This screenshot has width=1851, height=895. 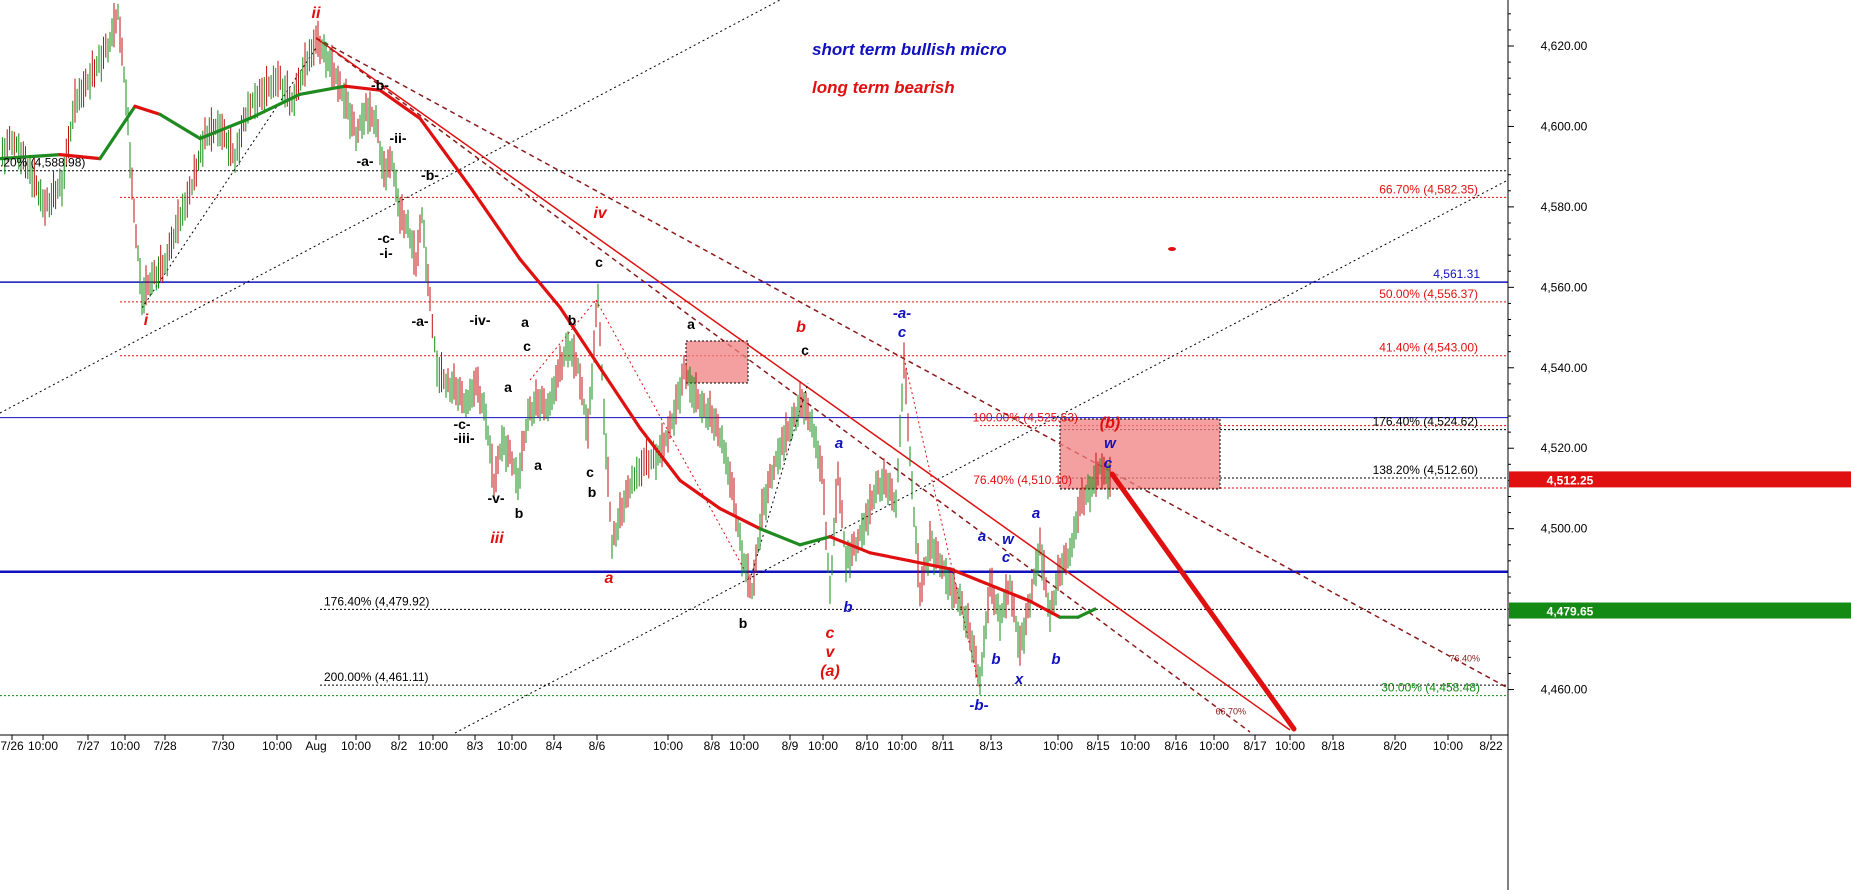 I want to click on y-tick-label: 4,520.00, so click(x=1564, y=448).